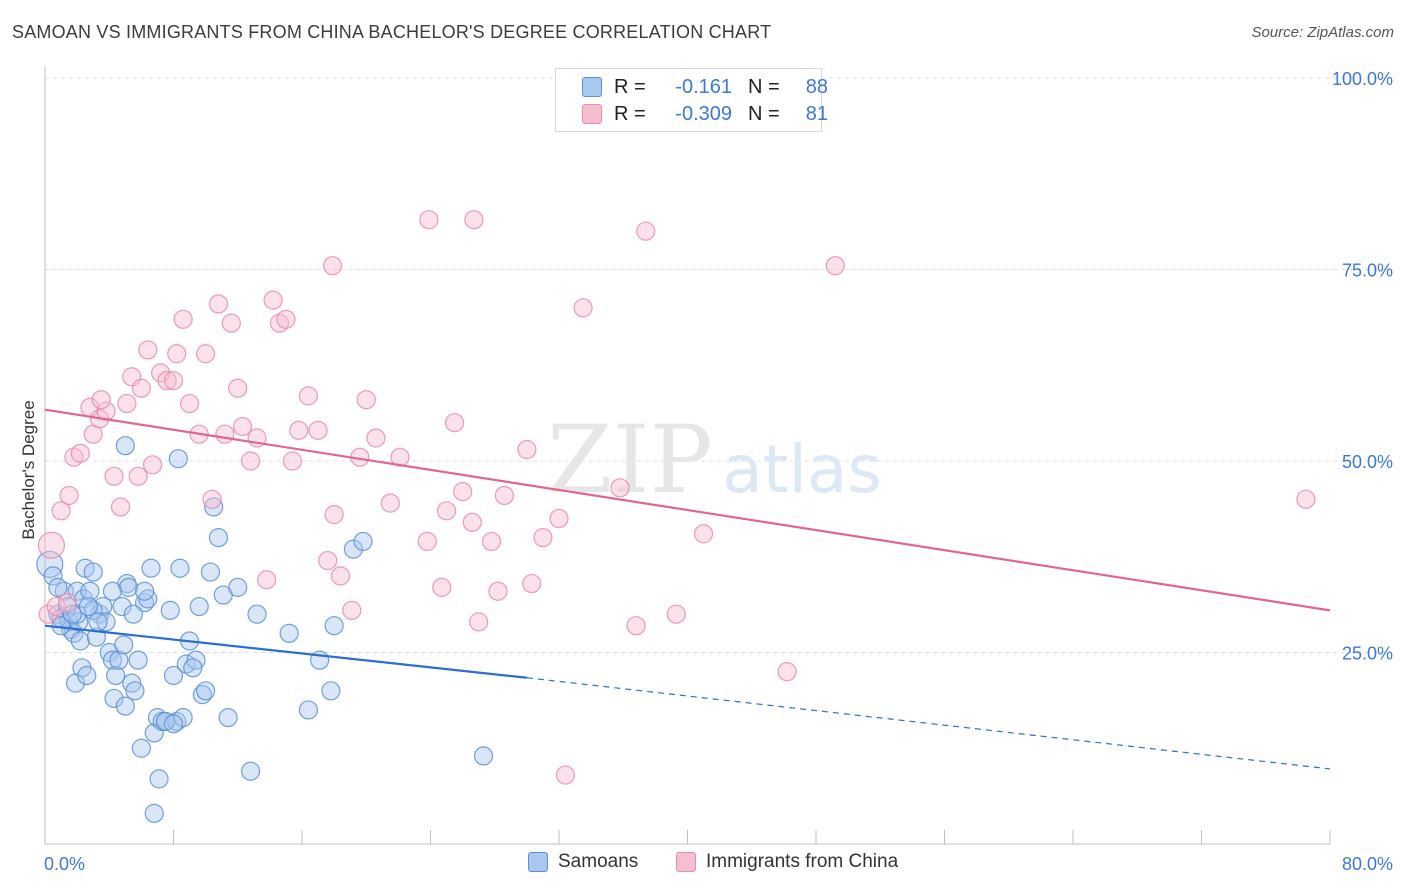 Image resolution: width=1406 pixels, height=892 pixels. I want to click on stats-legend: R = -0.161 N = 88 R = -0.309 N = 81, so click(691, 100).